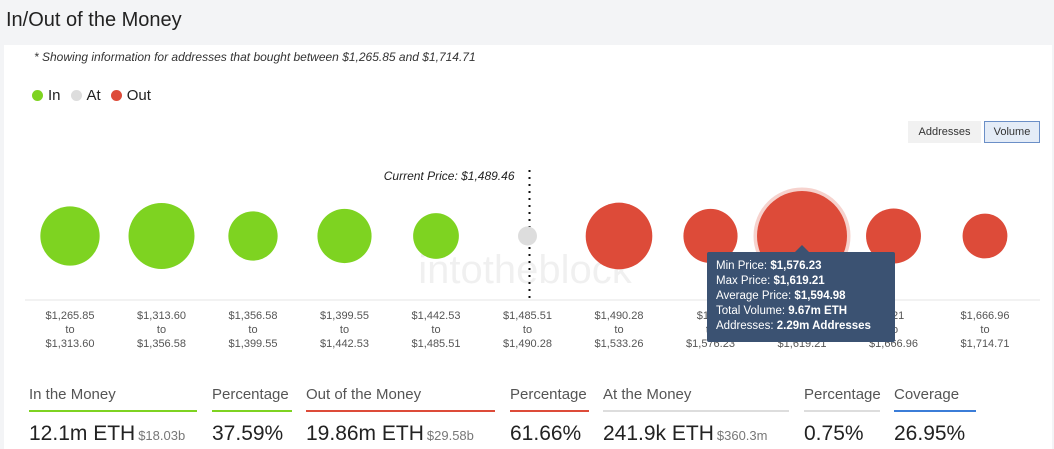  What do you see at coordinates (842, 416) in the screenshot?
I see `stat-at-percentage: Percentage 0.75%` at bounding box center [842, 416].